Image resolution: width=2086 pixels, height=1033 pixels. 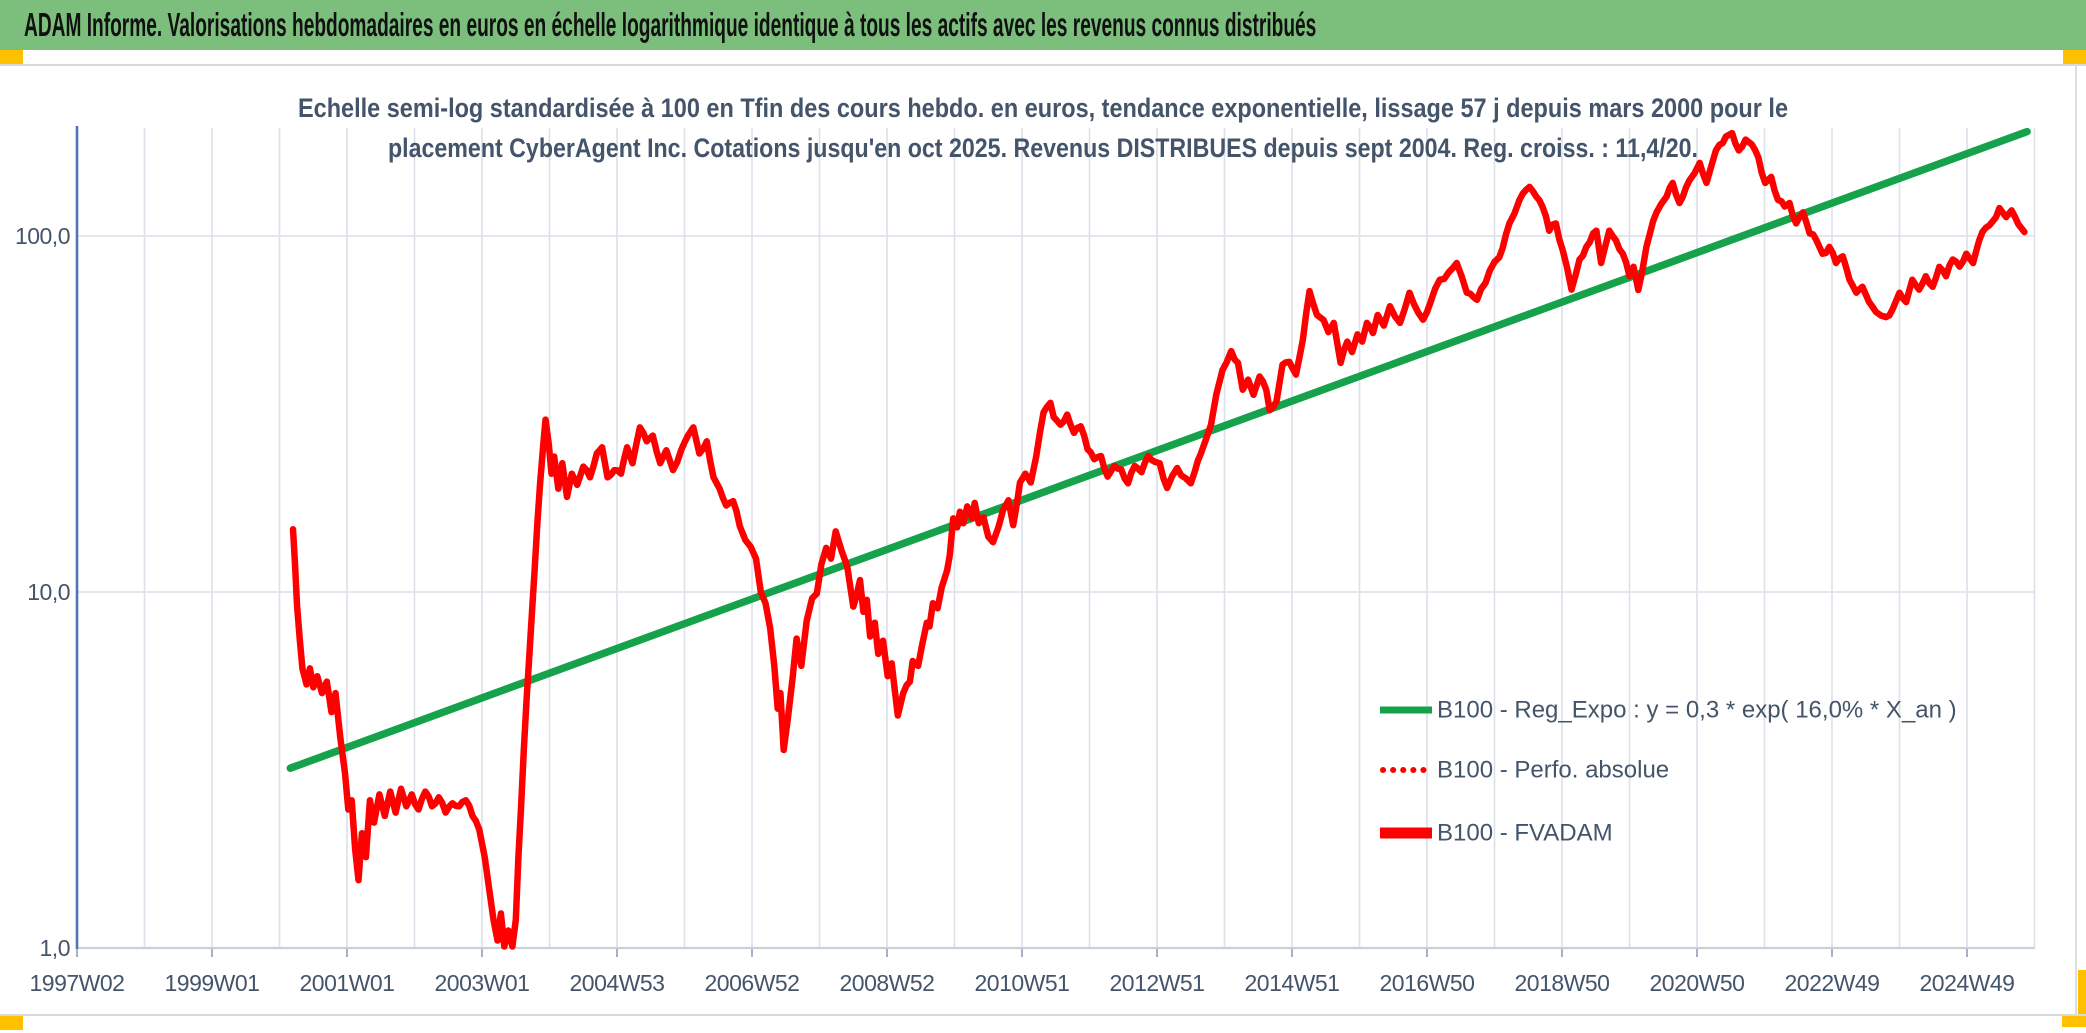 I want to click on legend-label-fvadam: B100 - FVADAM, so click(x=1525, y=833).